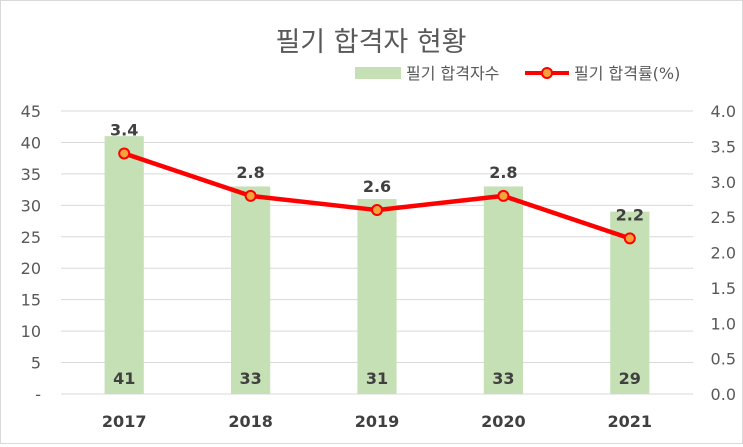  I want to click on left-tick-label: 40, so click(31, 142).